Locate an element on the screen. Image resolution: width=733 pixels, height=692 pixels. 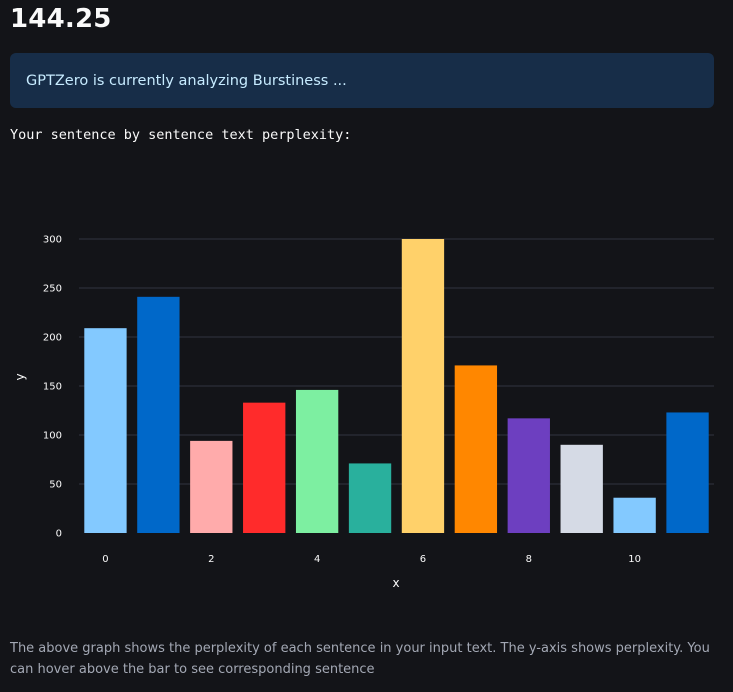
y-axis-ticks: 0 50 100 150 200 250 300 is located at coordinates (52, 387).